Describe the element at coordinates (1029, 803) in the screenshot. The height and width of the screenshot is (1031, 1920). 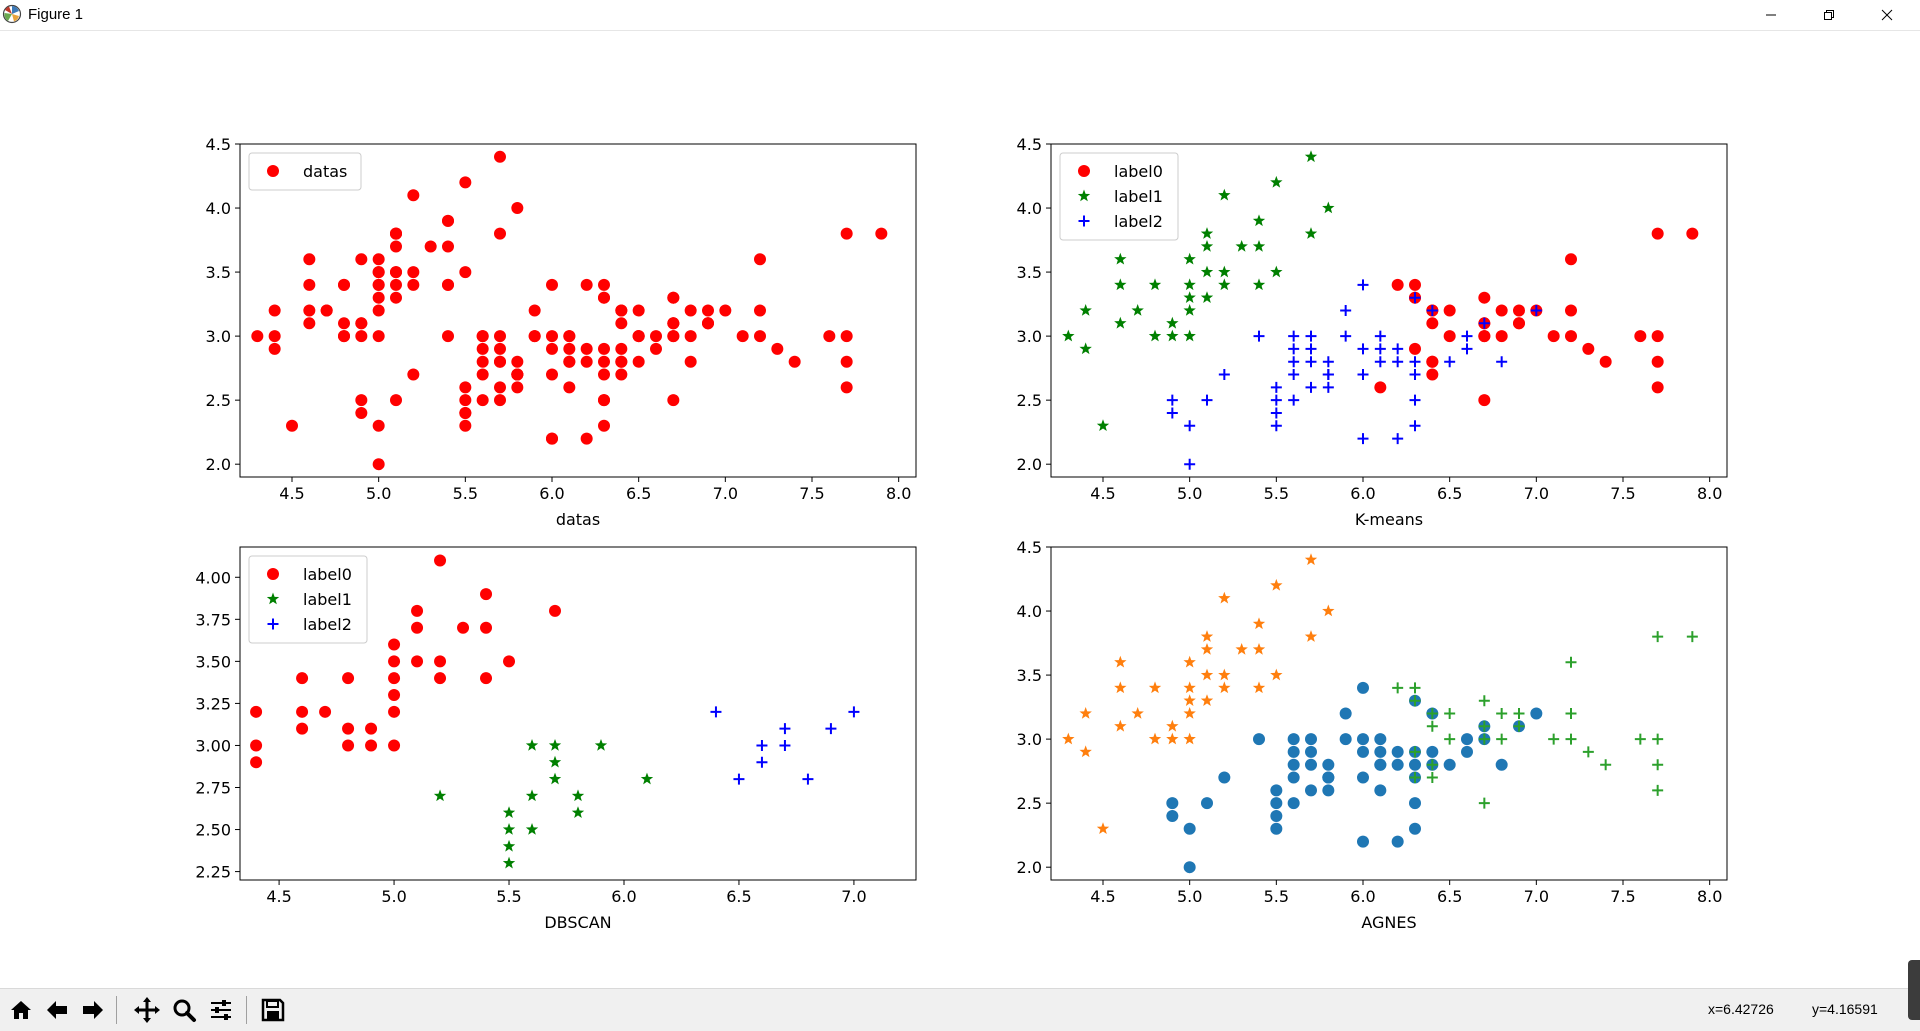
I see `y-tick-label: 2.5` at that location.